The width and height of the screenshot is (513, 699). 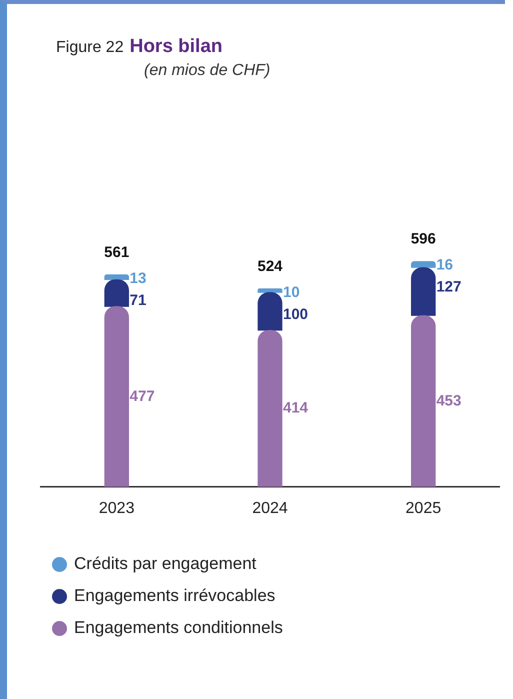 What do you see at coordinates (138, 300) in the screenshot?
I see `data-label: 71` at bounding box center [138, 300].